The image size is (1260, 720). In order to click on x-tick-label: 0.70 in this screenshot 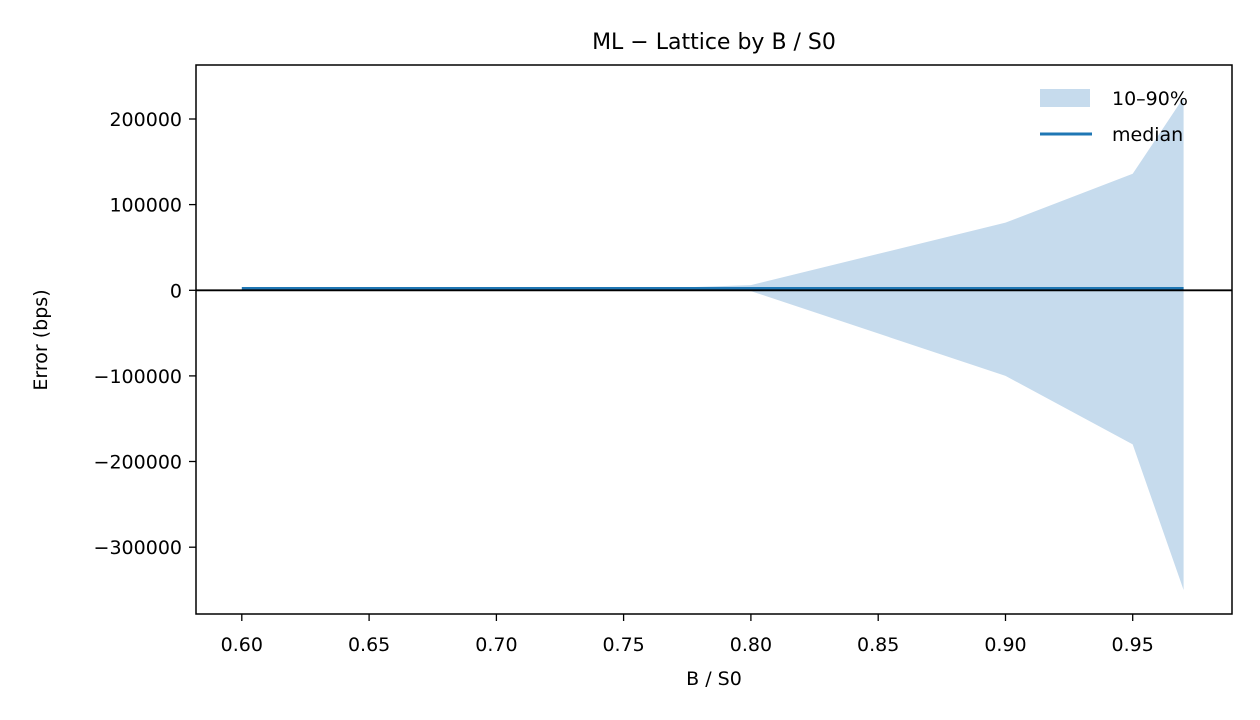, I will do `click(496, 645)`.